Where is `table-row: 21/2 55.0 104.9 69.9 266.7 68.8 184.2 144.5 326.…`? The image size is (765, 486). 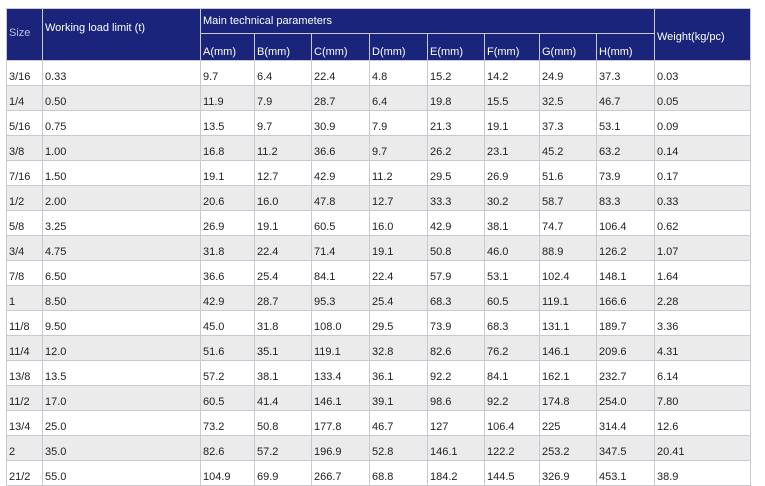
table-row: 21/2 55.0 104.9 69.9 266.7 68.8 184.2 144.5 326.… is located at coordinates (378, 473).